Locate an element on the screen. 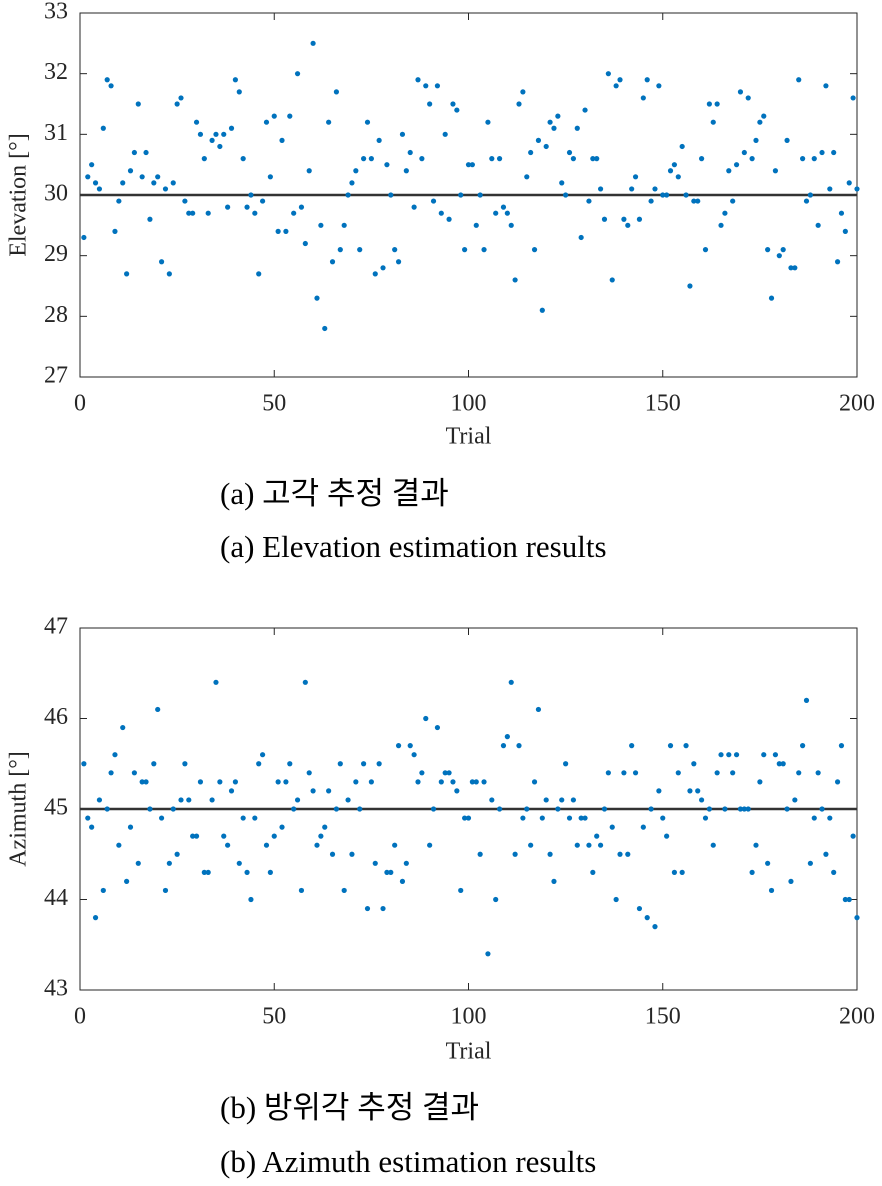 This screenshot has width=882, height=1186. y-tick-label: 46 is located at coordinates (56, 717).